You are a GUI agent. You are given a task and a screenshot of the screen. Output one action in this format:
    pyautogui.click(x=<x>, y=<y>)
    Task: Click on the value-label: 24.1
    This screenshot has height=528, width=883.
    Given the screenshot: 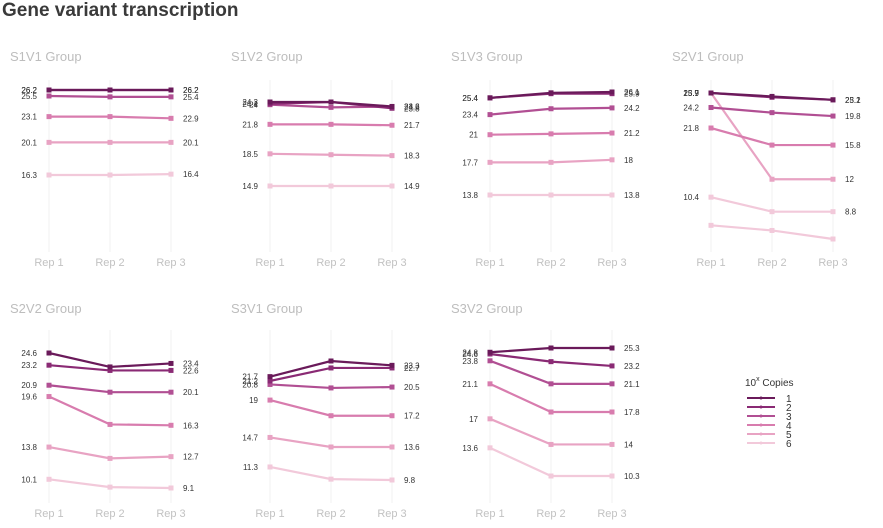 What is the action you would take?
    pyautogui.click(x=250, y=104)
    